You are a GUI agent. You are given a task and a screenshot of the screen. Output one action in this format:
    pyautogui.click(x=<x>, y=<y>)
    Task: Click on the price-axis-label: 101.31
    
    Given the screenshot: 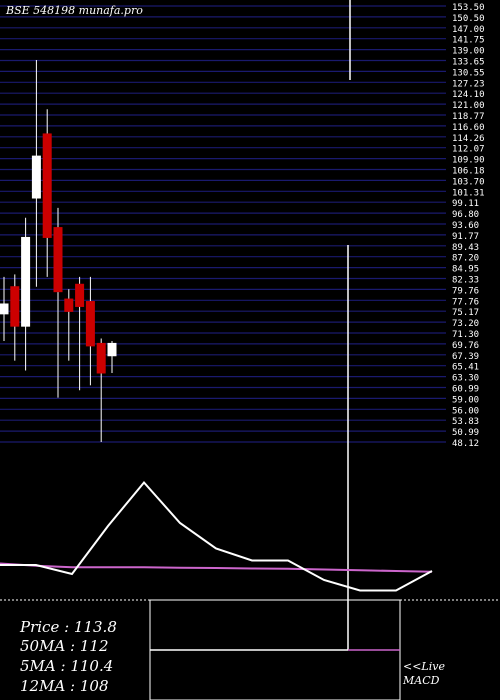 What is the action you would take?
    pyautogui.click(x=468, y=193)
    